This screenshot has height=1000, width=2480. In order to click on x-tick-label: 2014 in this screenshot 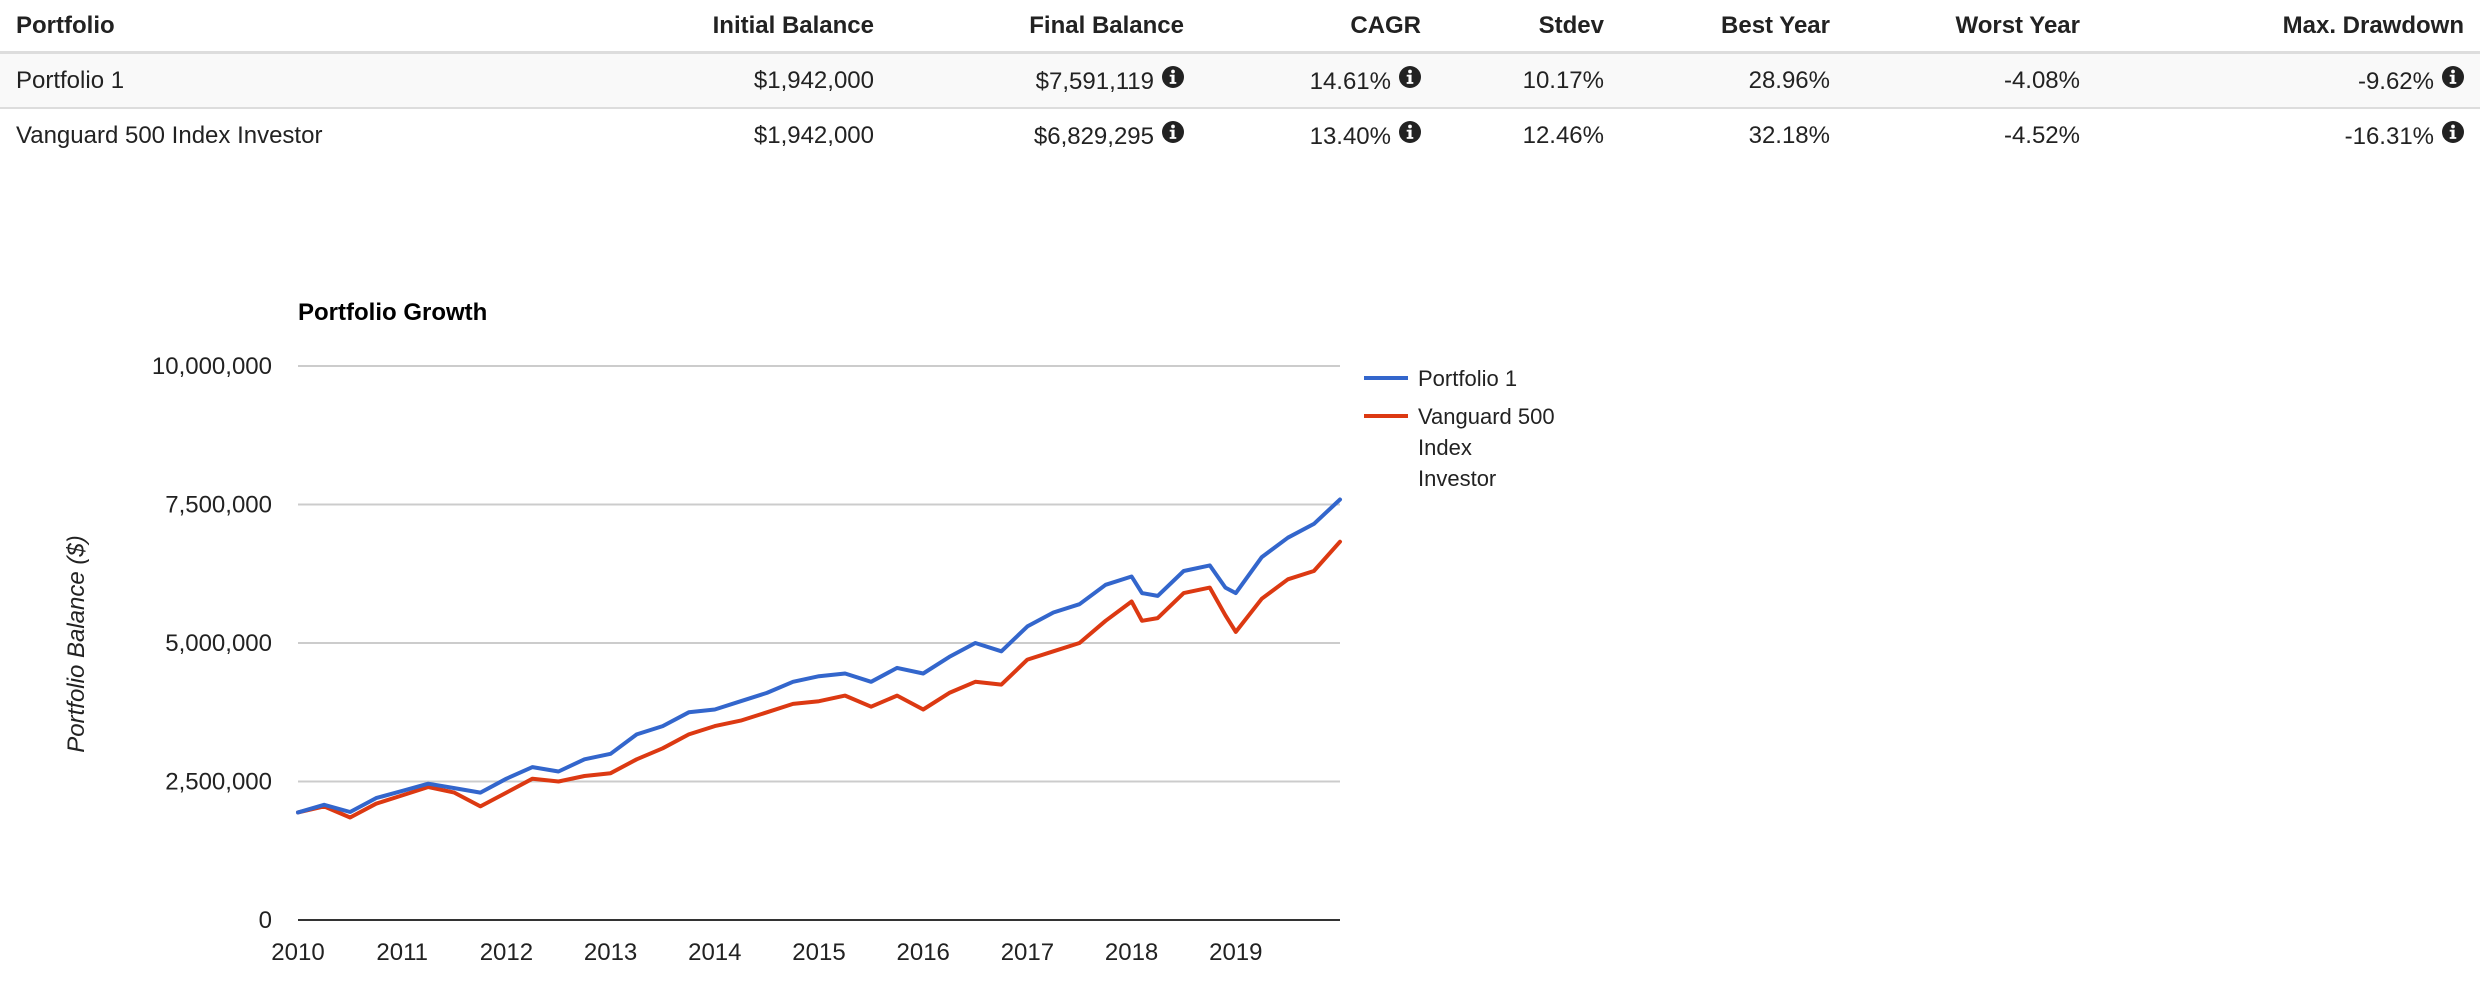, I will do `click(714, 952)`.